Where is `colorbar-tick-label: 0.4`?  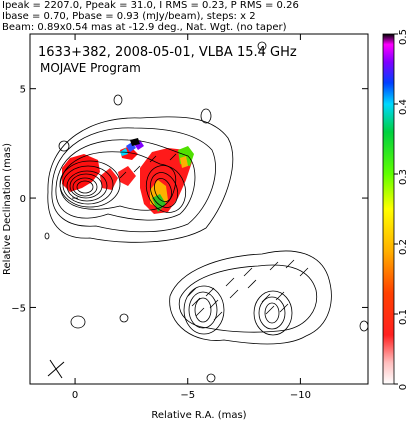 colorbar-tick-label: 0.4 is located at coordinates (403, 107).